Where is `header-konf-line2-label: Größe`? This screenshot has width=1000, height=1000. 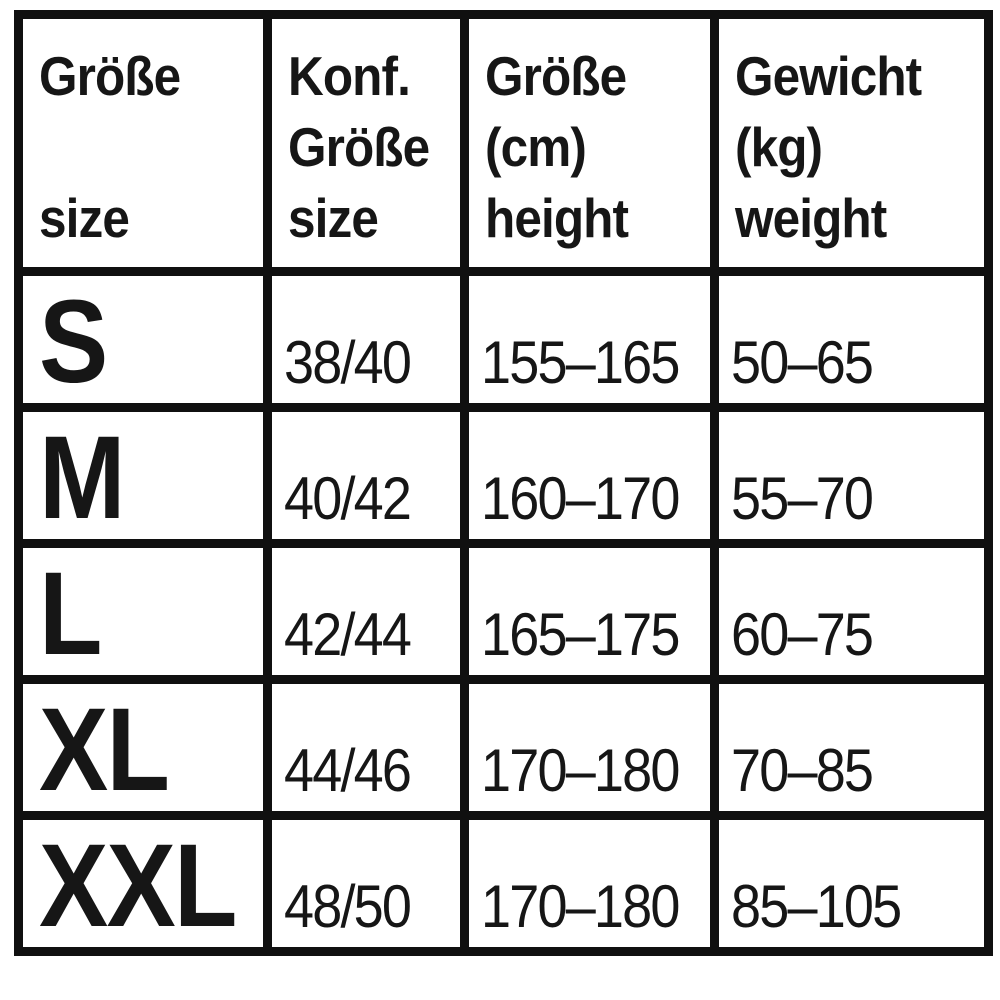 header-konf-line2-label: Größe is located at coordinates (358, 147).